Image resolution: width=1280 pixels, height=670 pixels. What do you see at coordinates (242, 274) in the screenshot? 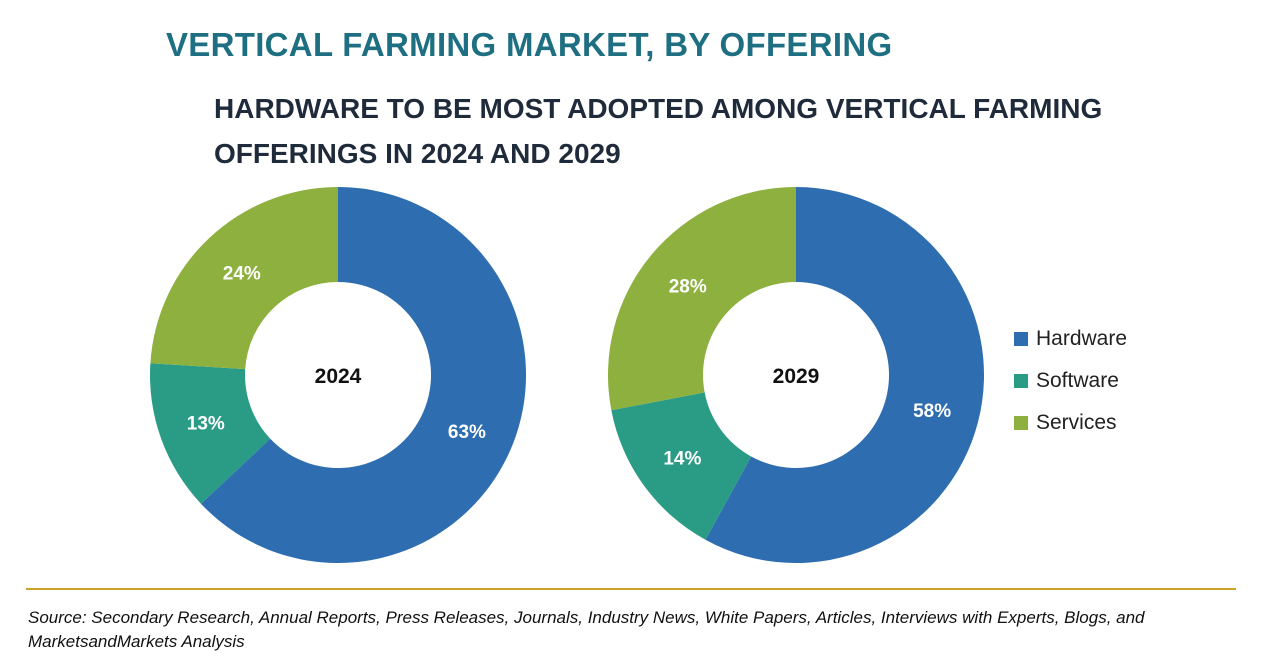
I see `data-label-2024-services: 24%` at bounding box center [242, 274].